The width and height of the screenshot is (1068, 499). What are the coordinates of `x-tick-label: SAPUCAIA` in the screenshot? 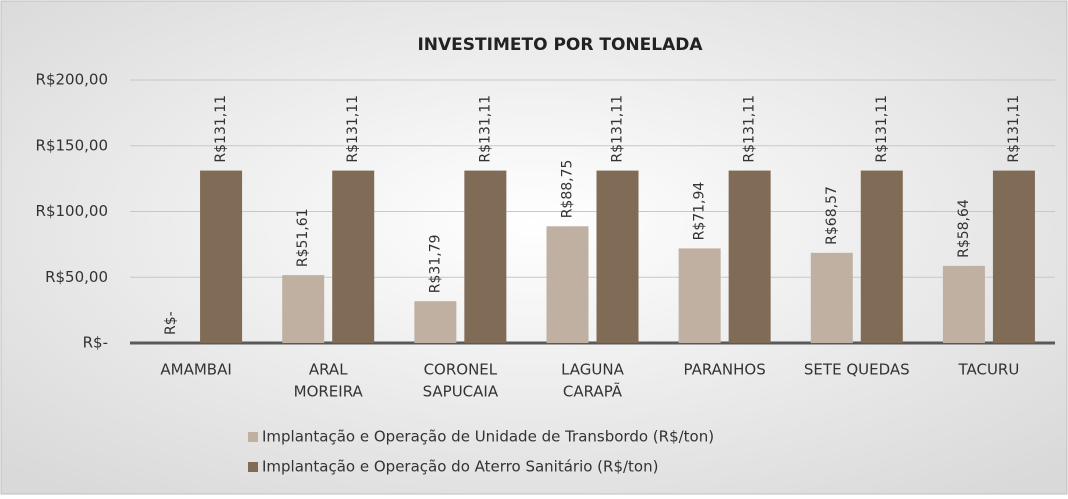 It's located at (461, 392).